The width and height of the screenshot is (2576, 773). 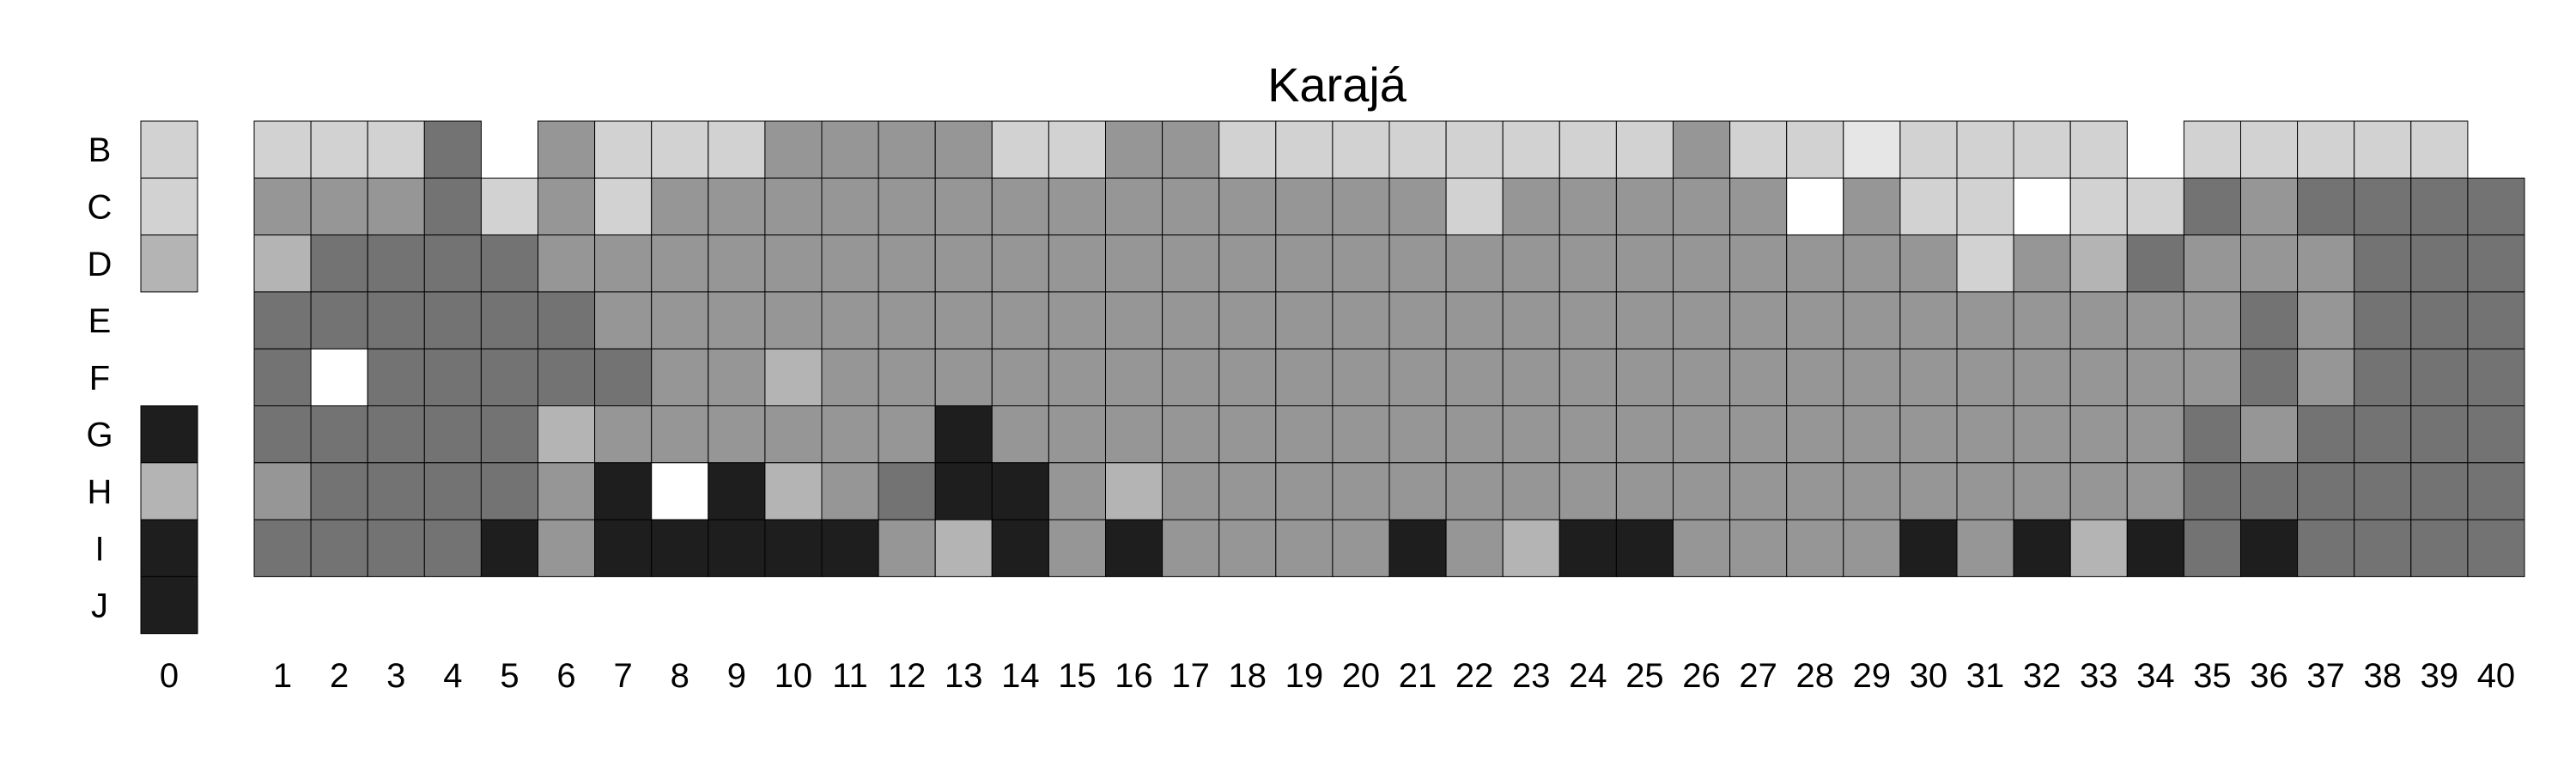 What do you see at coordinates (100, 321) in the screenshot?
I see `row-label-E: E` at bounding box center [100, 321].